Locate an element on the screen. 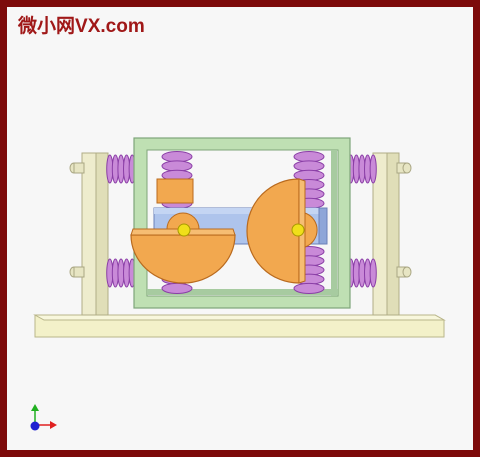  spring-left-bottom is located at coordinates (121, 273).